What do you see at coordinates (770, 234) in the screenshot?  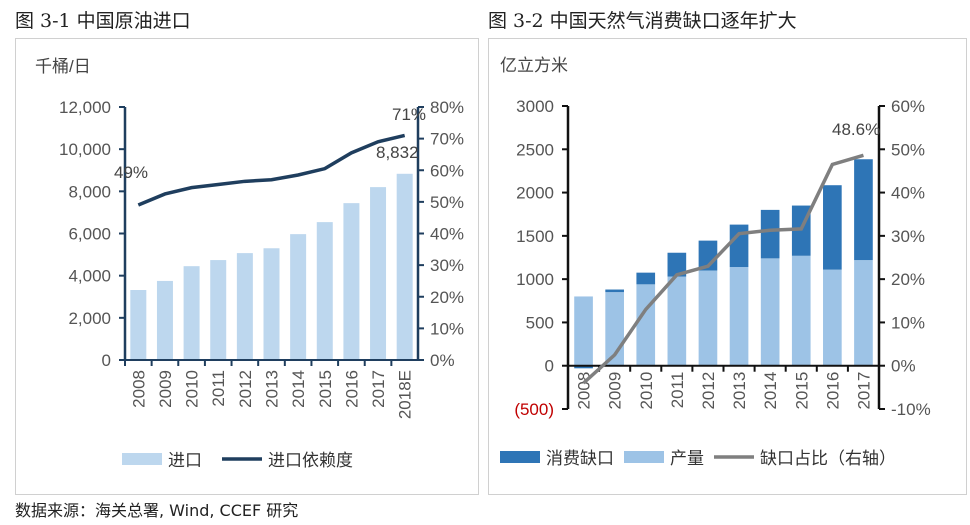 I see `bar-gap-2014` at bounding box center [770, 234].